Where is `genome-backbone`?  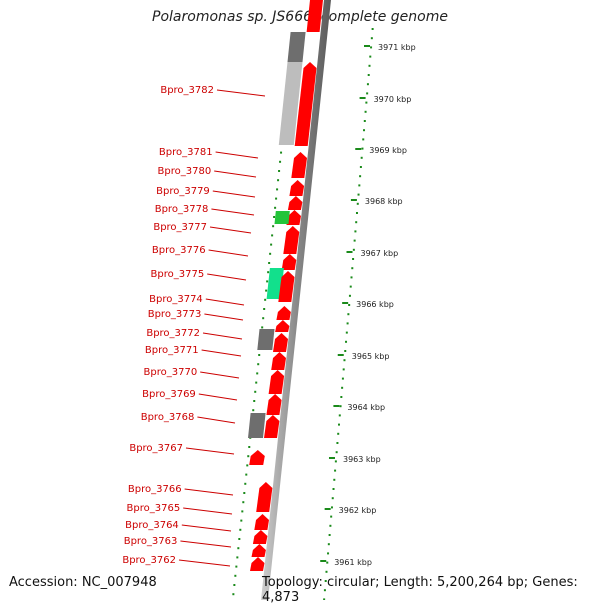 genome-backbone is located at coordinates (296, 300).